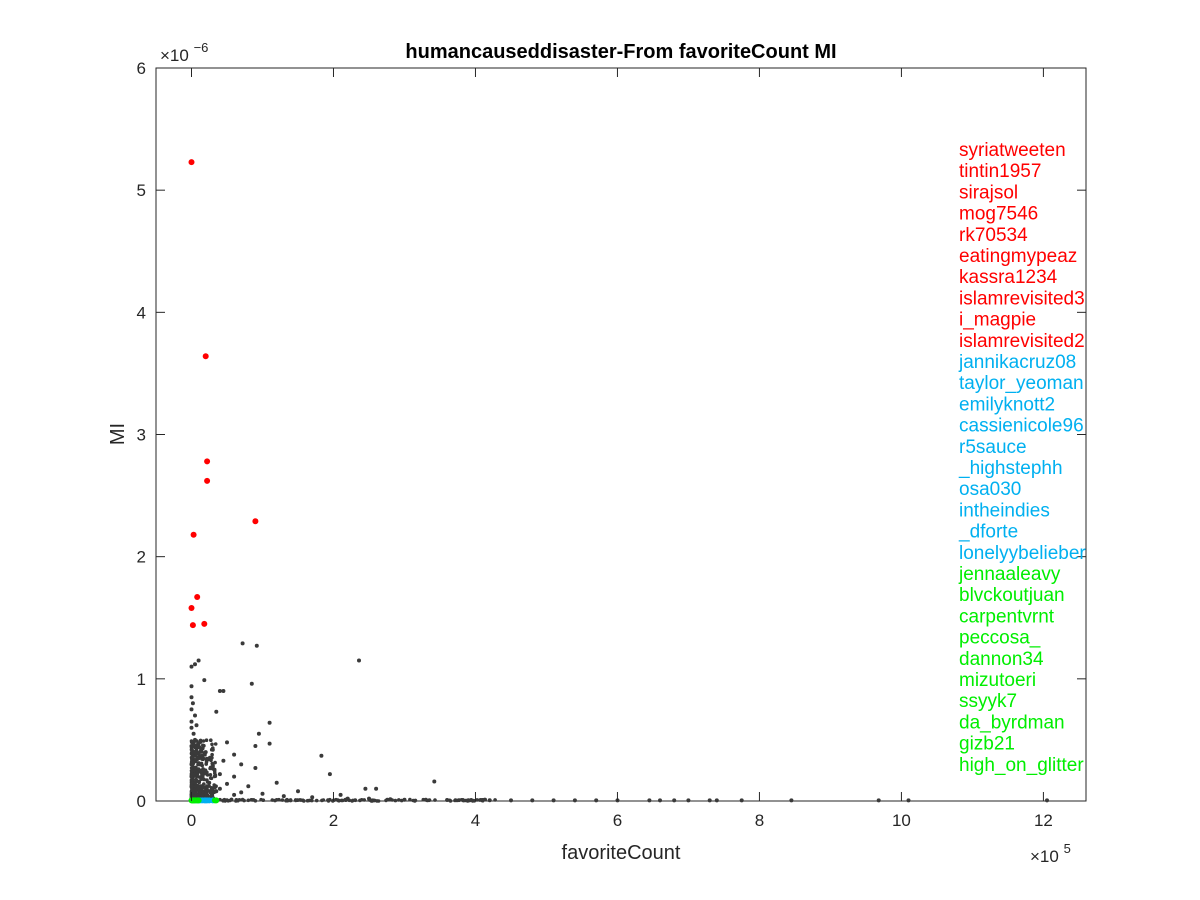 The image size is (1200, 900). What do you see at coordinates (118, 434) in the screenshot?
I see `y-axis-label: MI` at bounding box center [118, 434].